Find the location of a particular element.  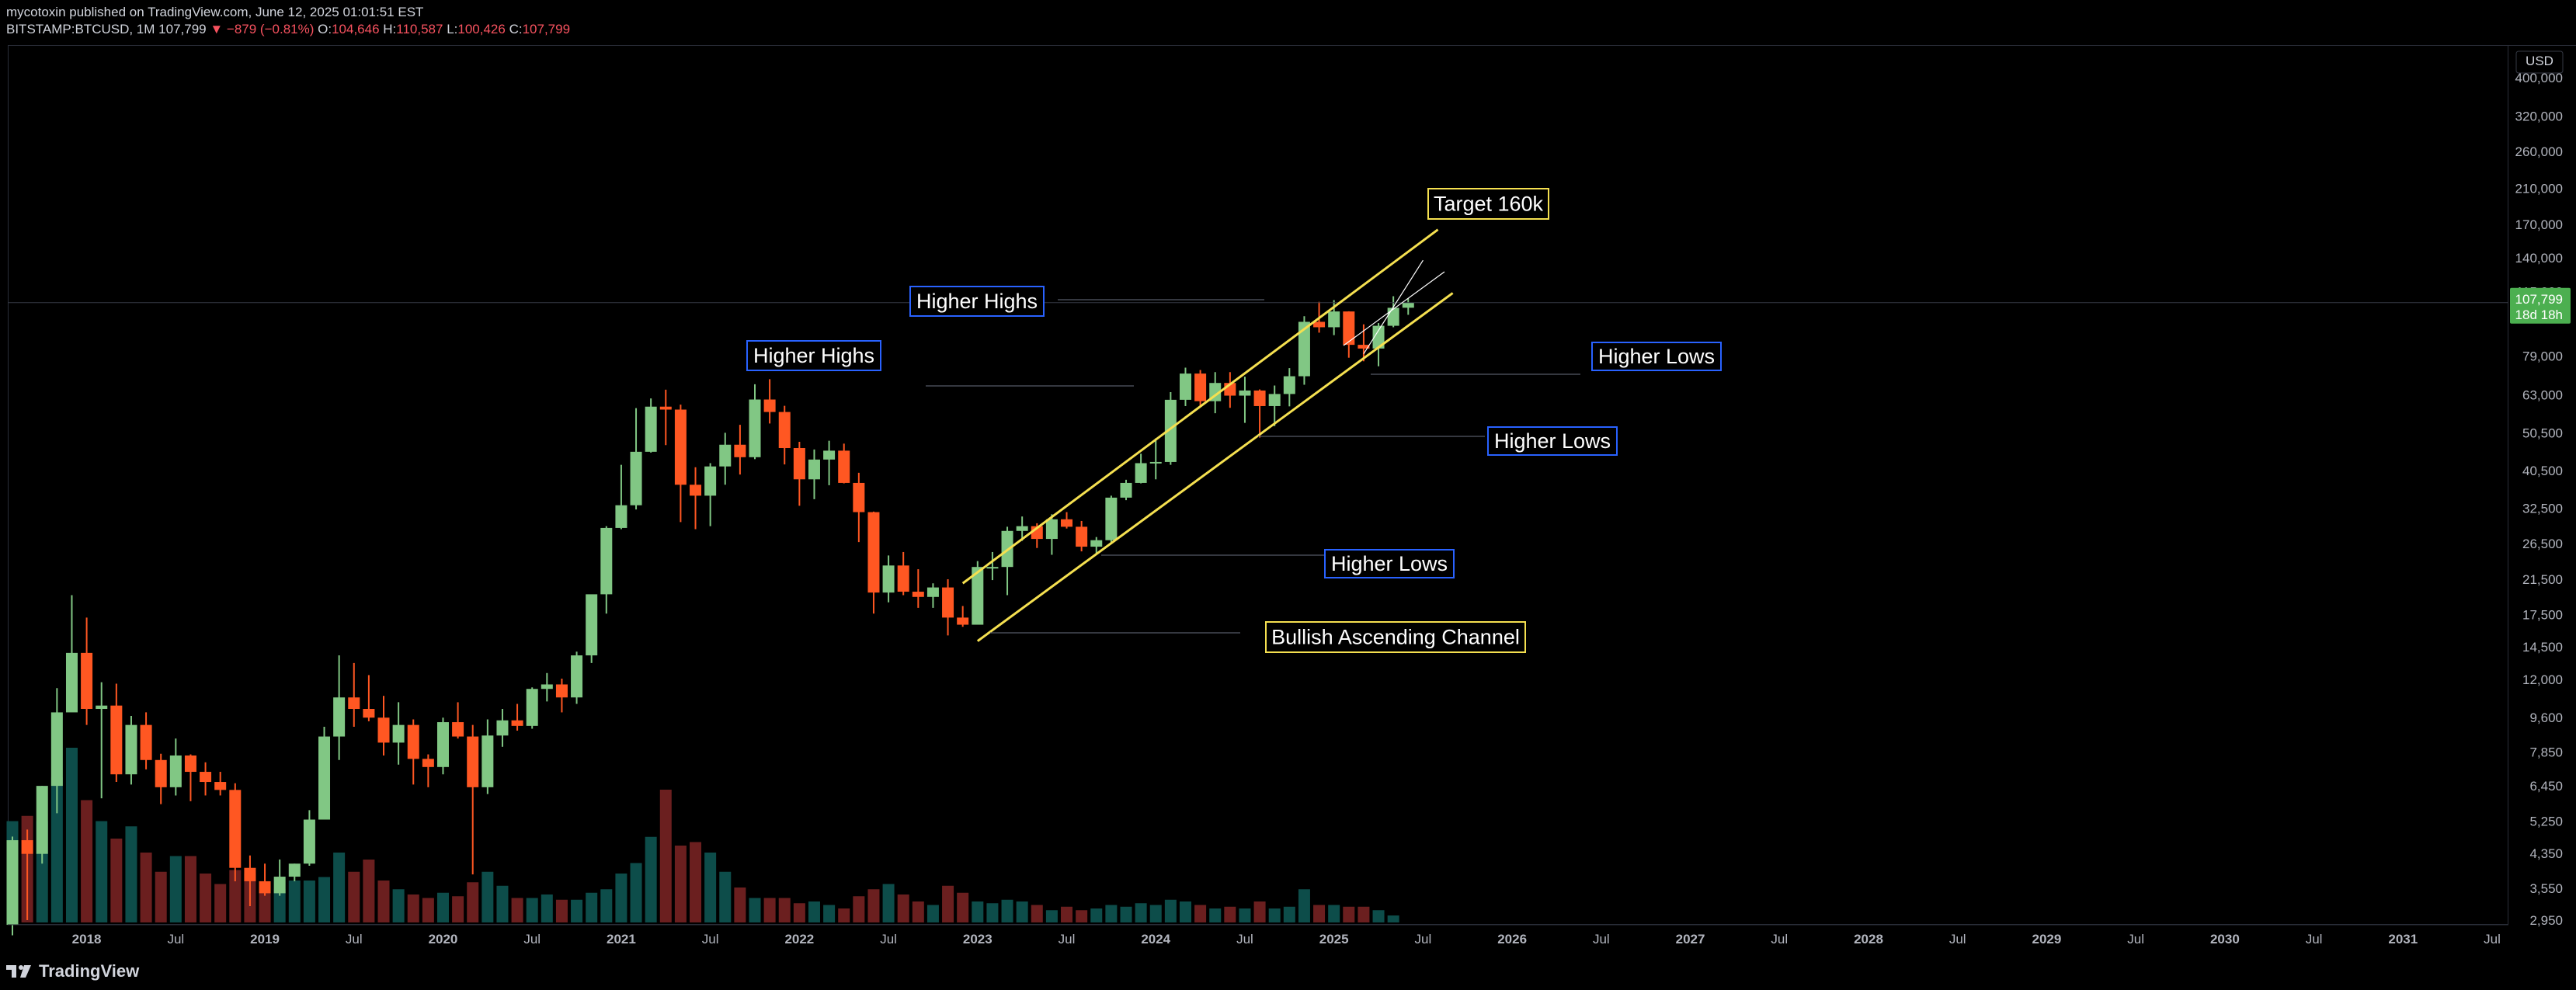

time-tick: 2019 is located at coordinates (265, 939).